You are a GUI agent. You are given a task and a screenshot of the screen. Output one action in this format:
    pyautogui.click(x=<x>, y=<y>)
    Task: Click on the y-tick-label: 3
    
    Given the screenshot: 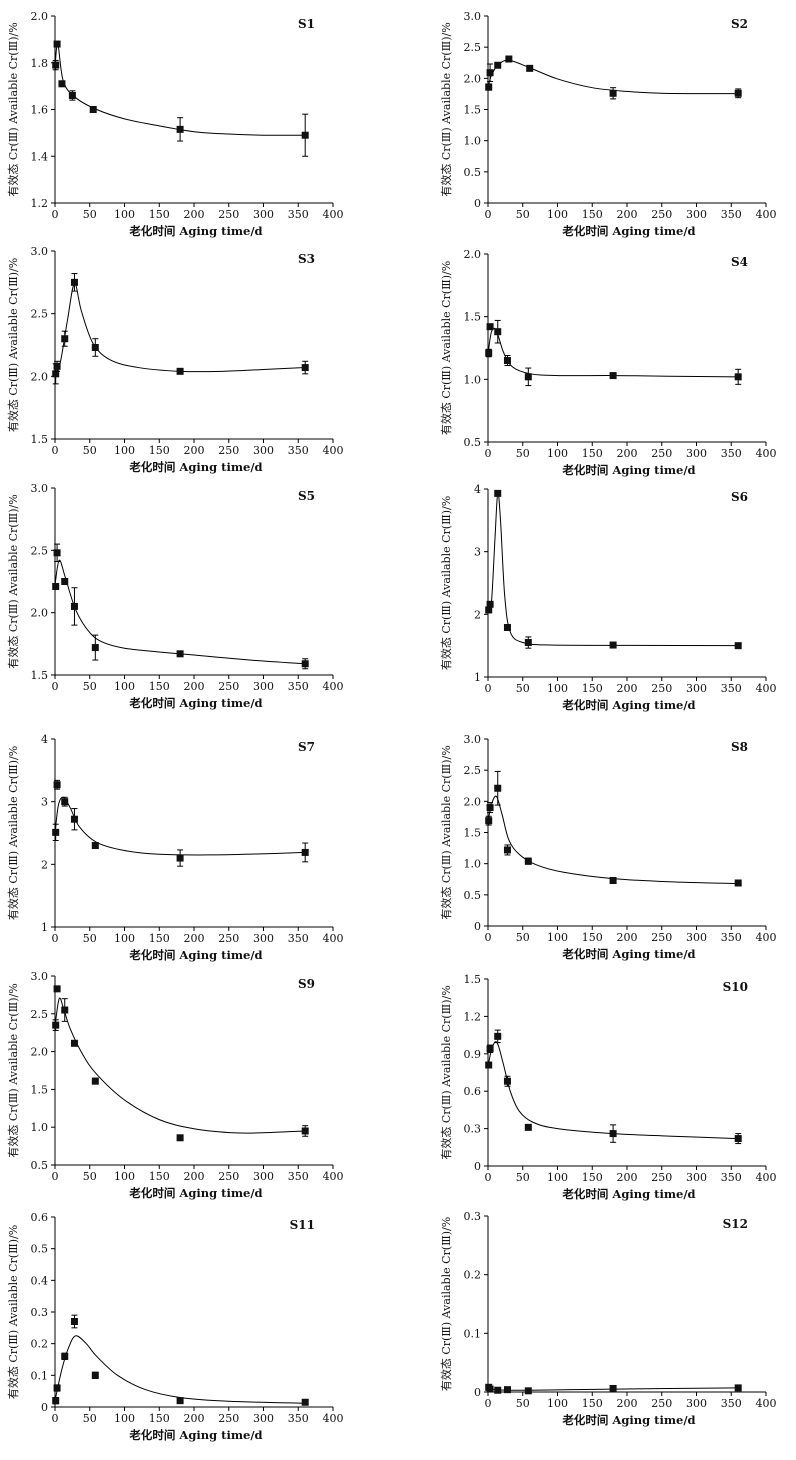 What is the action you would take?
    pyautogui.click(x=44, y=802)
    